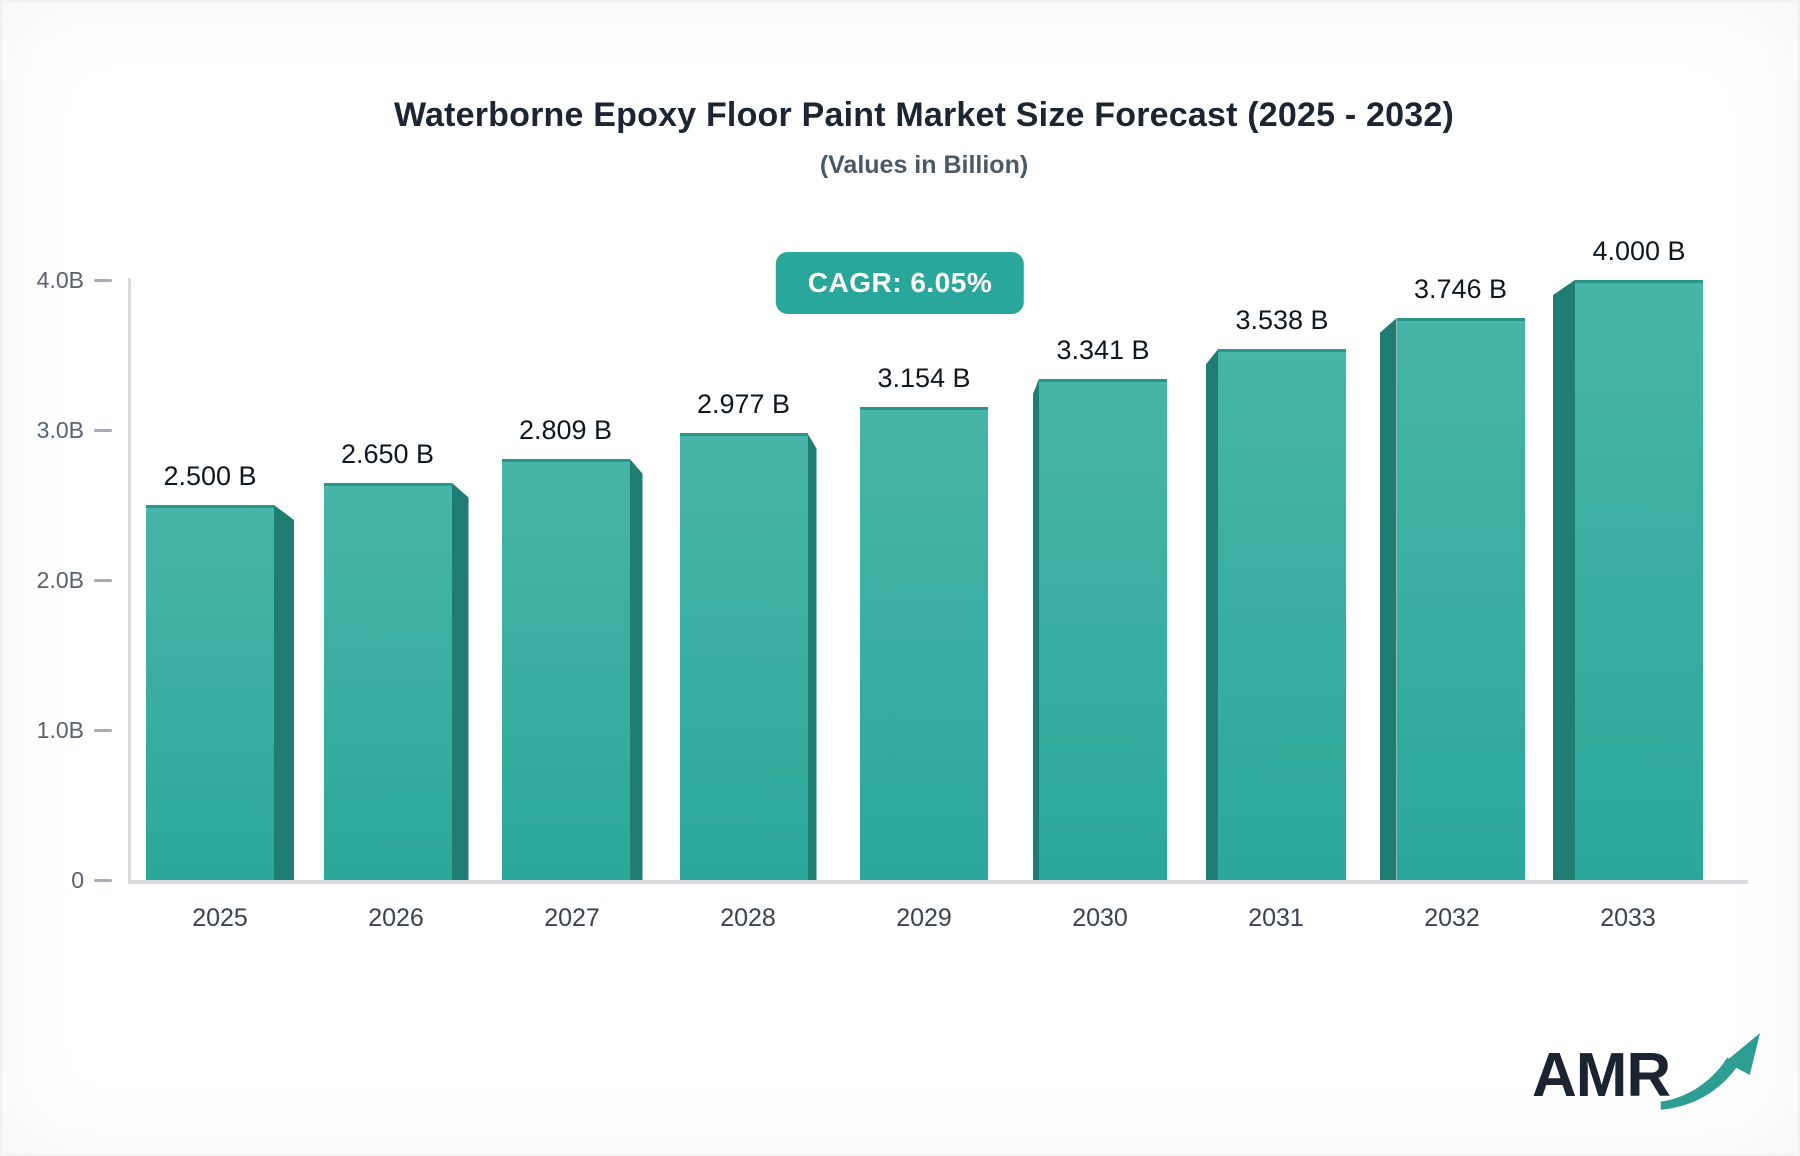  I want to click on bar-2025, so click(210, 692).